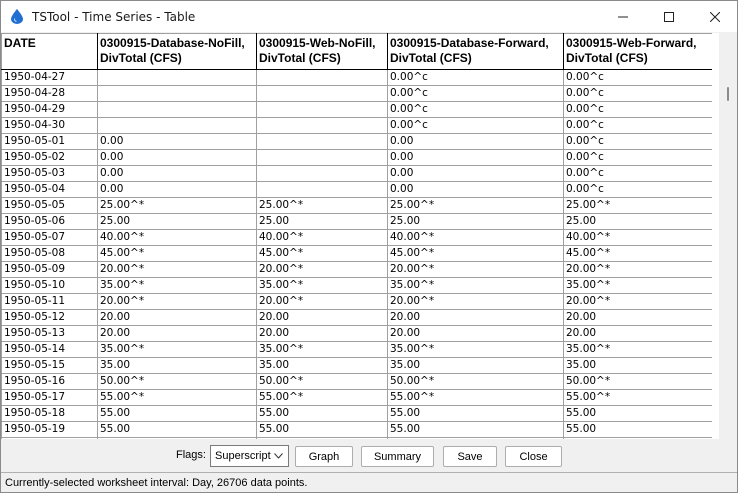 The height and width of the screenshot is (493, 738). What do you see at coordinates (49, 349) in the screenshot?
I see `date-cell: 1950-05-14` at bounding box center [49, 349].